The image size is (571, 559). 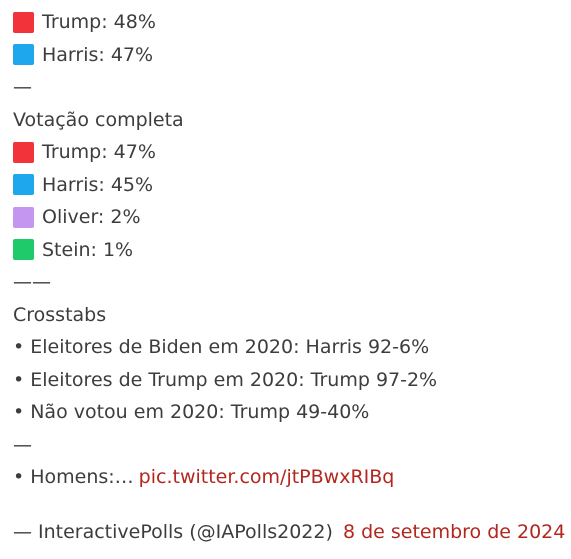 I want to click on tweet-date-link: 8 de setembro de 2024, so click(x=454, y=531).